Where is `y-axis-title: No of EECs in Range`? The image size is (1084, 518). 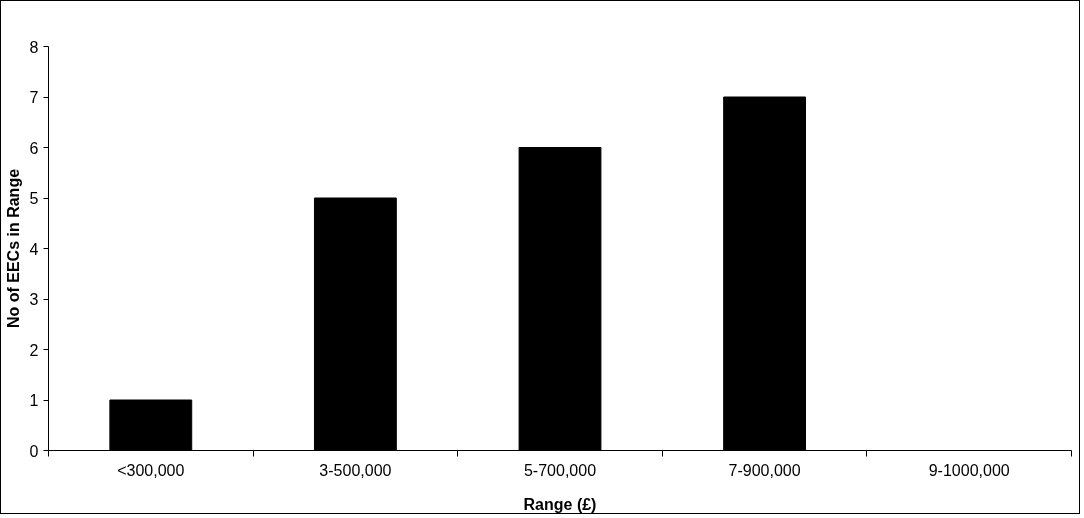
y-axis-title: No of EECs in Range is located at coordinates (13, 248).